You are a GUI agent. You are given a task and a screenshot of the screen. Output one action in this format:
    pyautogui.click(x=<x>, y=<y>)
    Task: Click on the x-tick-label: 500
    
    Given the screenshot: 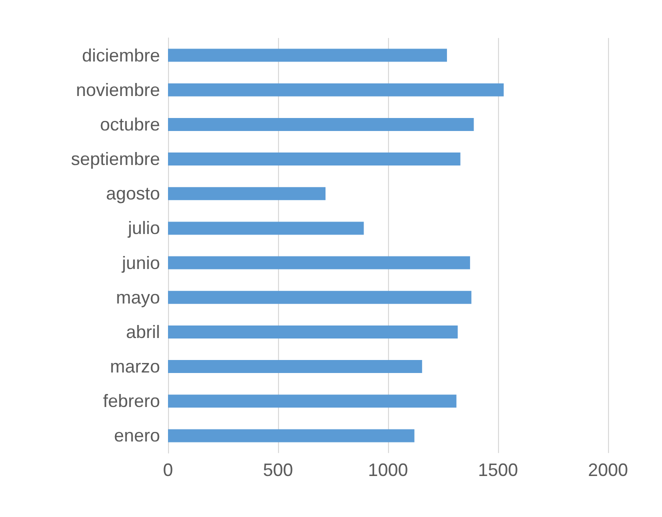 What is the action you would take?
    pyautogui.click(x=278, y=470)
    